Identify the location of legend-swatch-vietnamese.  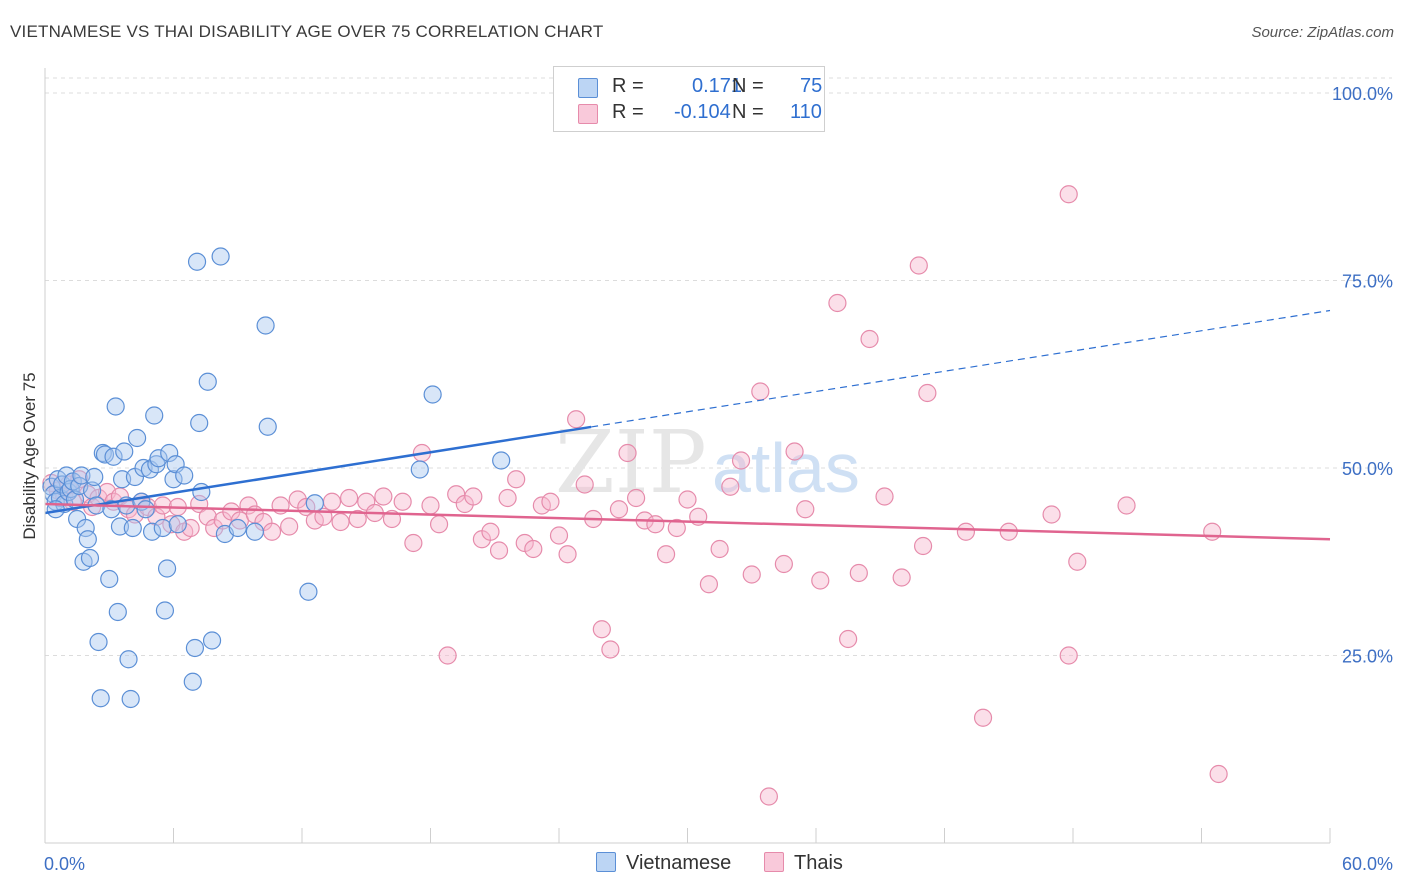
(588, 88).